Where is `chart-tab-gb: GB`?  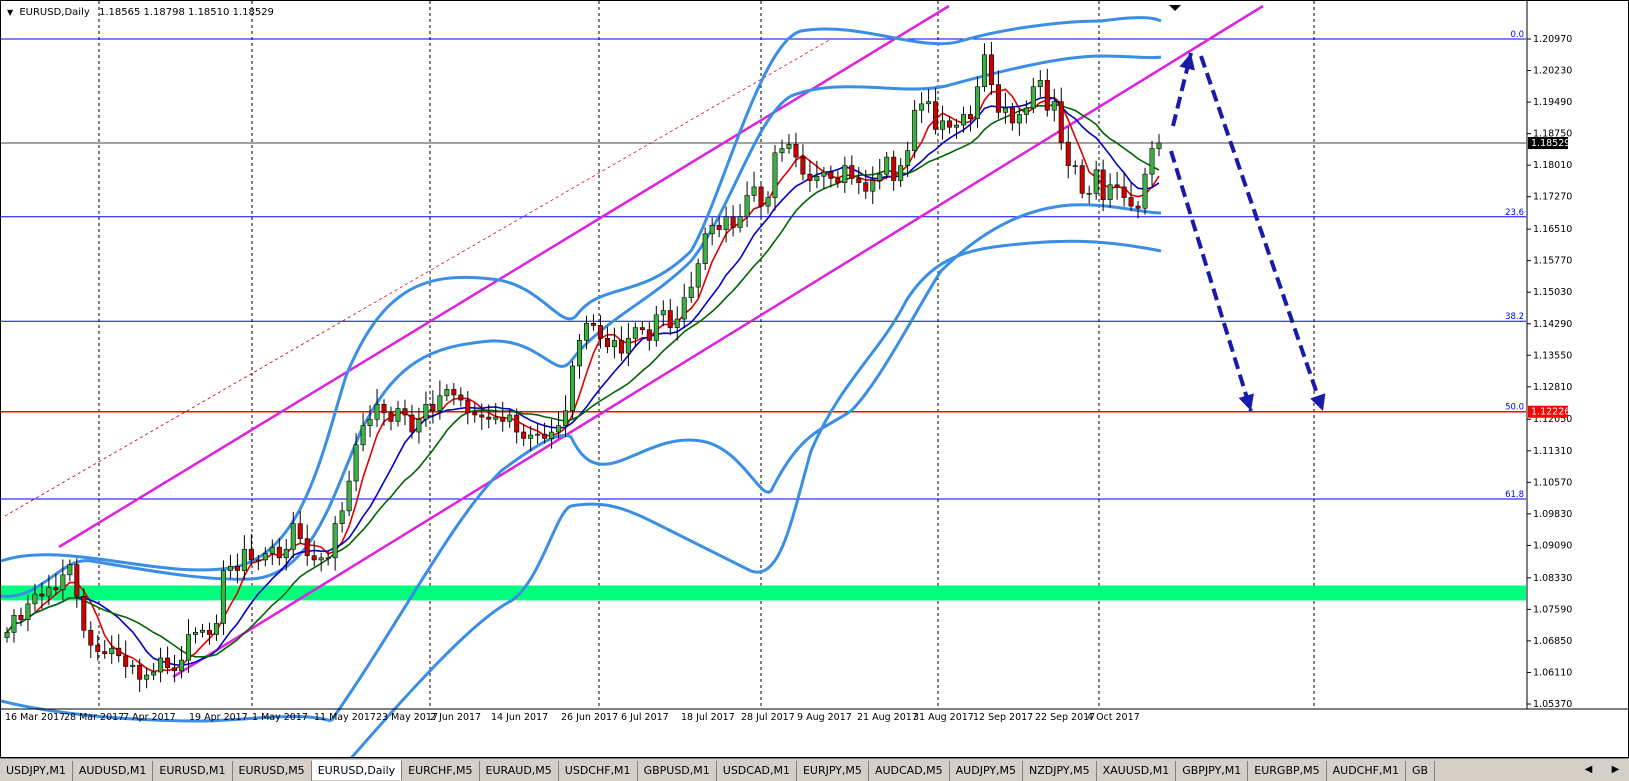
chart-tab-gb: GB is located at coordinates (1421, 771).